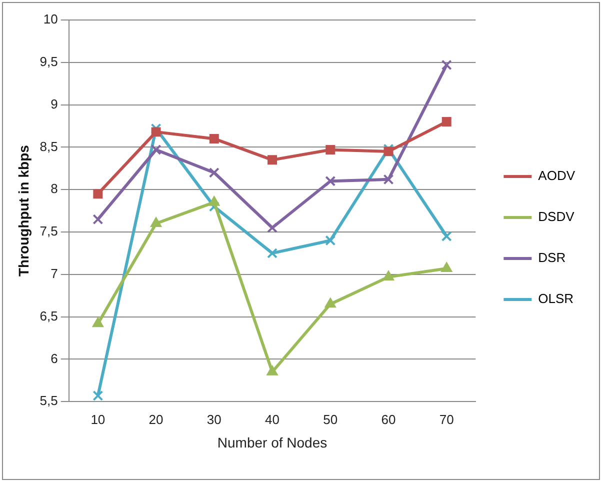  Describe the element at coordinates (388, 419) in the screenshot. I see `x-tick-label: 60` at that location.